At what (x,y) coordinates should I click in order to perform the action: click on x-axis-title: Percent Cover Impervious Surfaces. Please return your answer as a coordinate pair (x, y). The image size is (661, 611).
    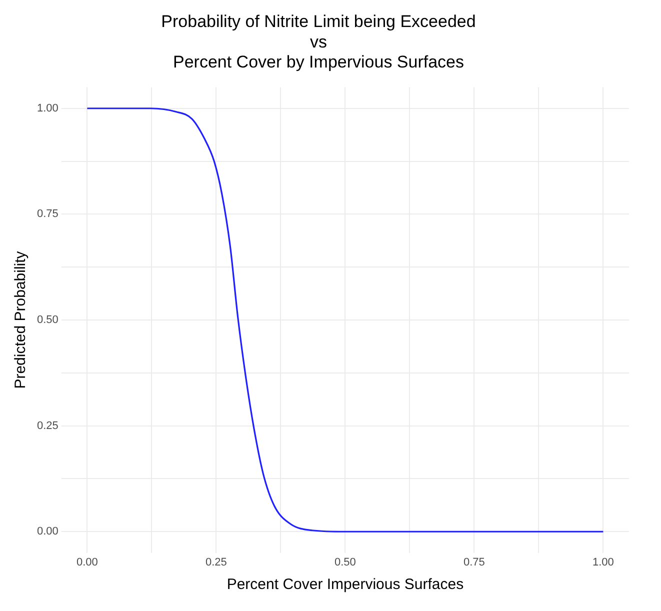
    Looking at the image, I should click on (345, 585).